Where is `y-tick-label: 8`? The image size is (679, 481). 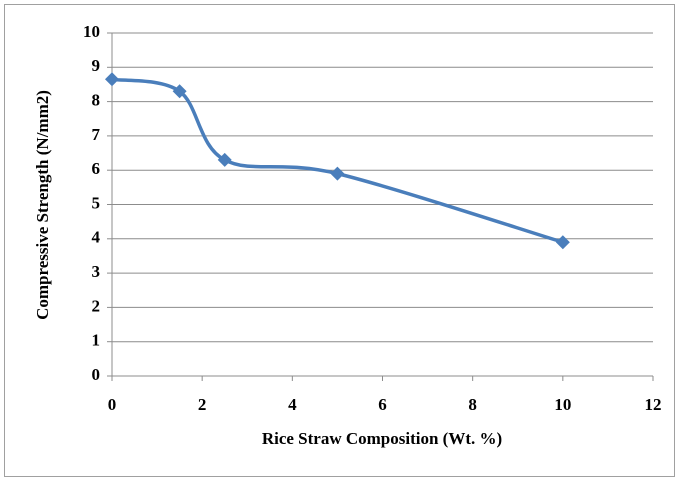 y-tick-label: 8 is located at coordinates (96, 100).